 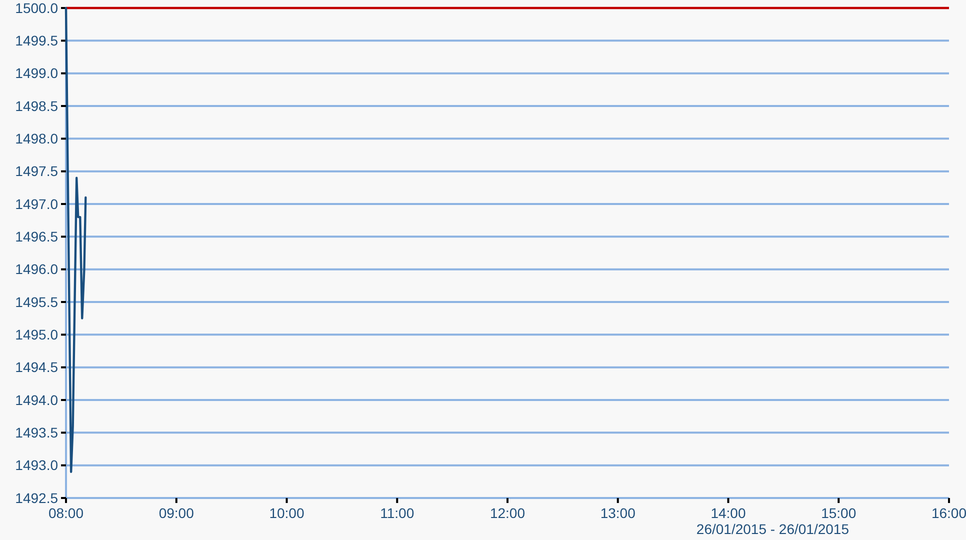 I want to click on y-tick-label: 1499.0, so click(x=36, y=73).